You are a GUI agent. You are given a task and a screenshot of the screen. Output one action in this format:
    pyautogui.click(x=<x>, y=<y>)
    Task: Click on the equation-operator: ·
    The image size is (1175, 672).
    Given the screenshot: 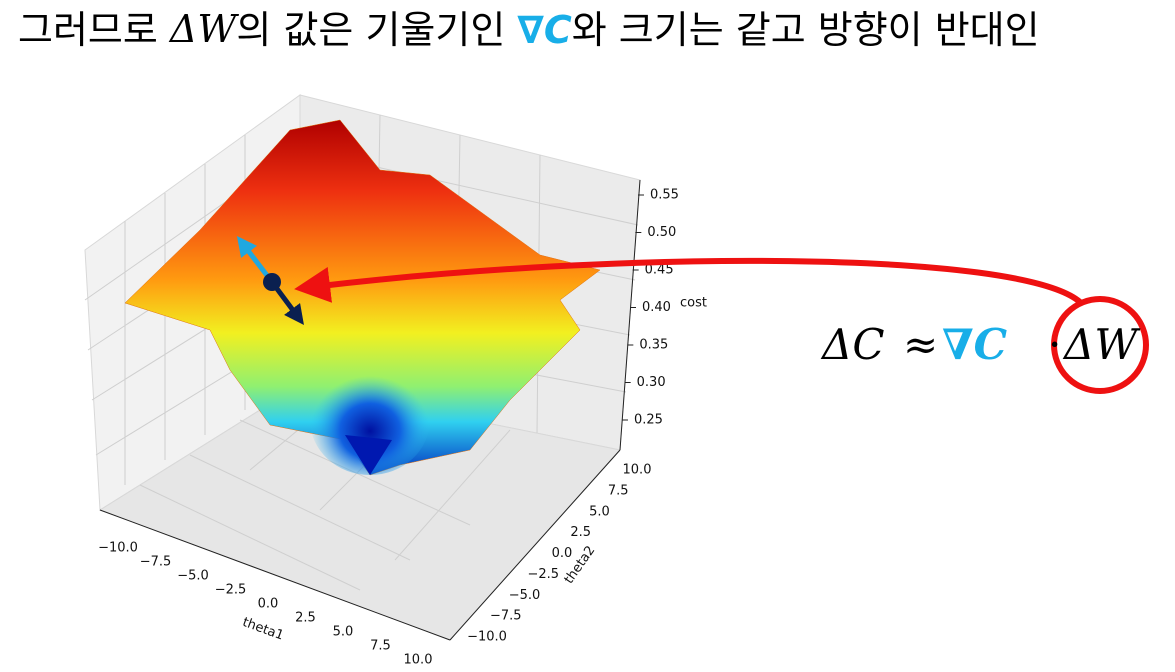 What is the action you would take?
    pyautogui.click(x=1054, y=344)
    